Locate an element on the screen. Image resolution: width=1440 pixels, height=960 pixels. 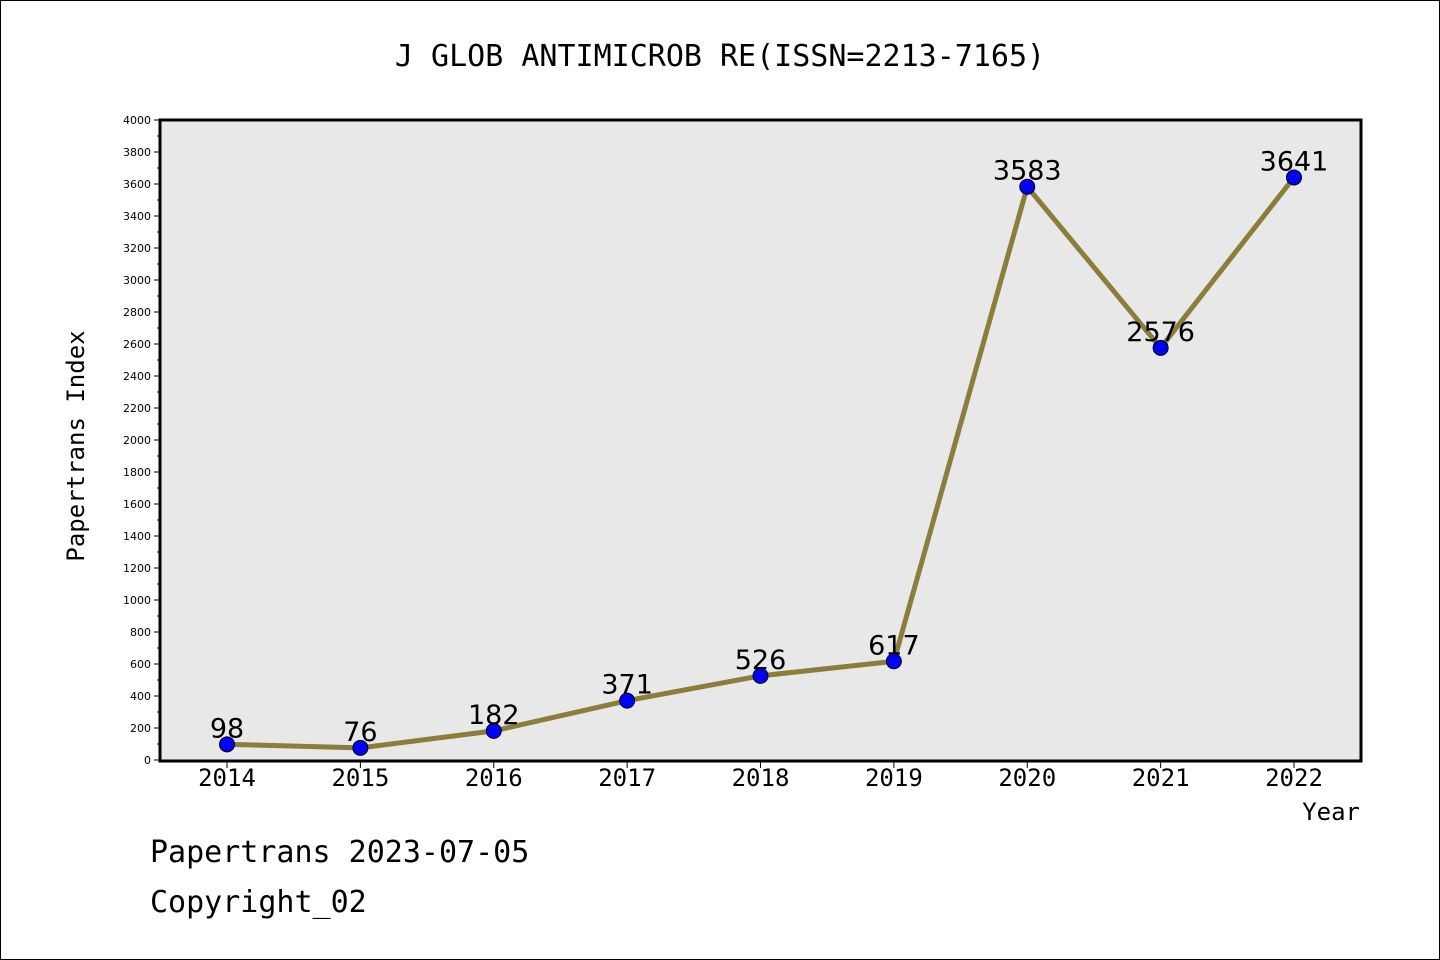
y-tick-label: 2200 is located at coordinates (137, 408).